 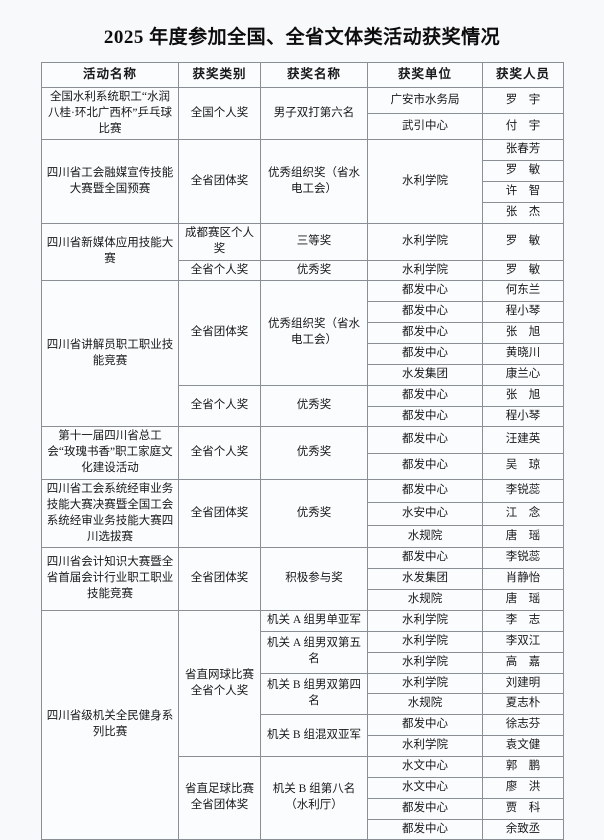 What do you see at coordinates (219, 798) in the screenshot?
I see `cell-award-category: 省直足球比赛全省团体奖` at bounding box center [219, 798].